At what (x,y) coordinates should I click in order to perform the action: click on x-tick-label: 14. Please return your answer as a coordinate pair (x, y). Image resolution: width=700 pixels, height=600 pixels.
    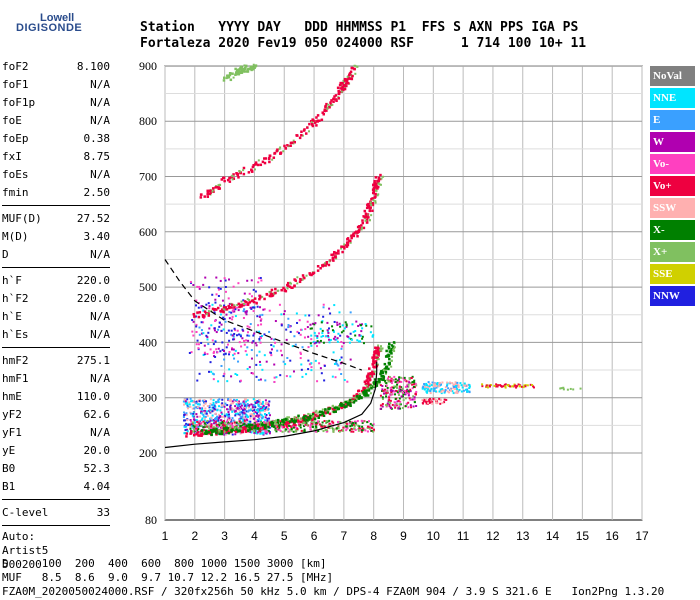
    Looking at the image, I should click on (553, 536).